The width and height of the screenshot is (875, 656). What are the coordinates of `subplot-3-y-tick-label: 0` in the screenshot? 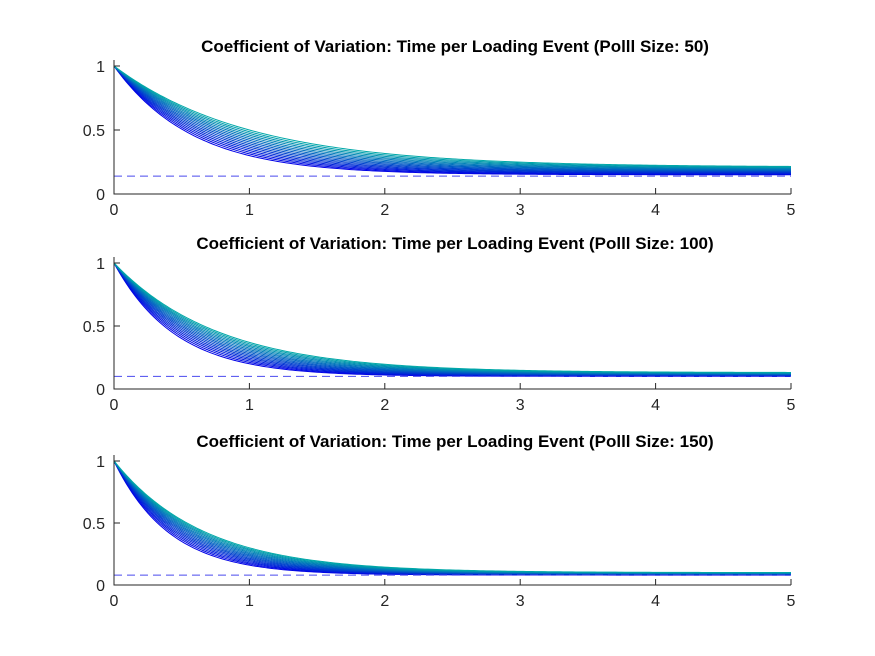 It's located at (100, 586).